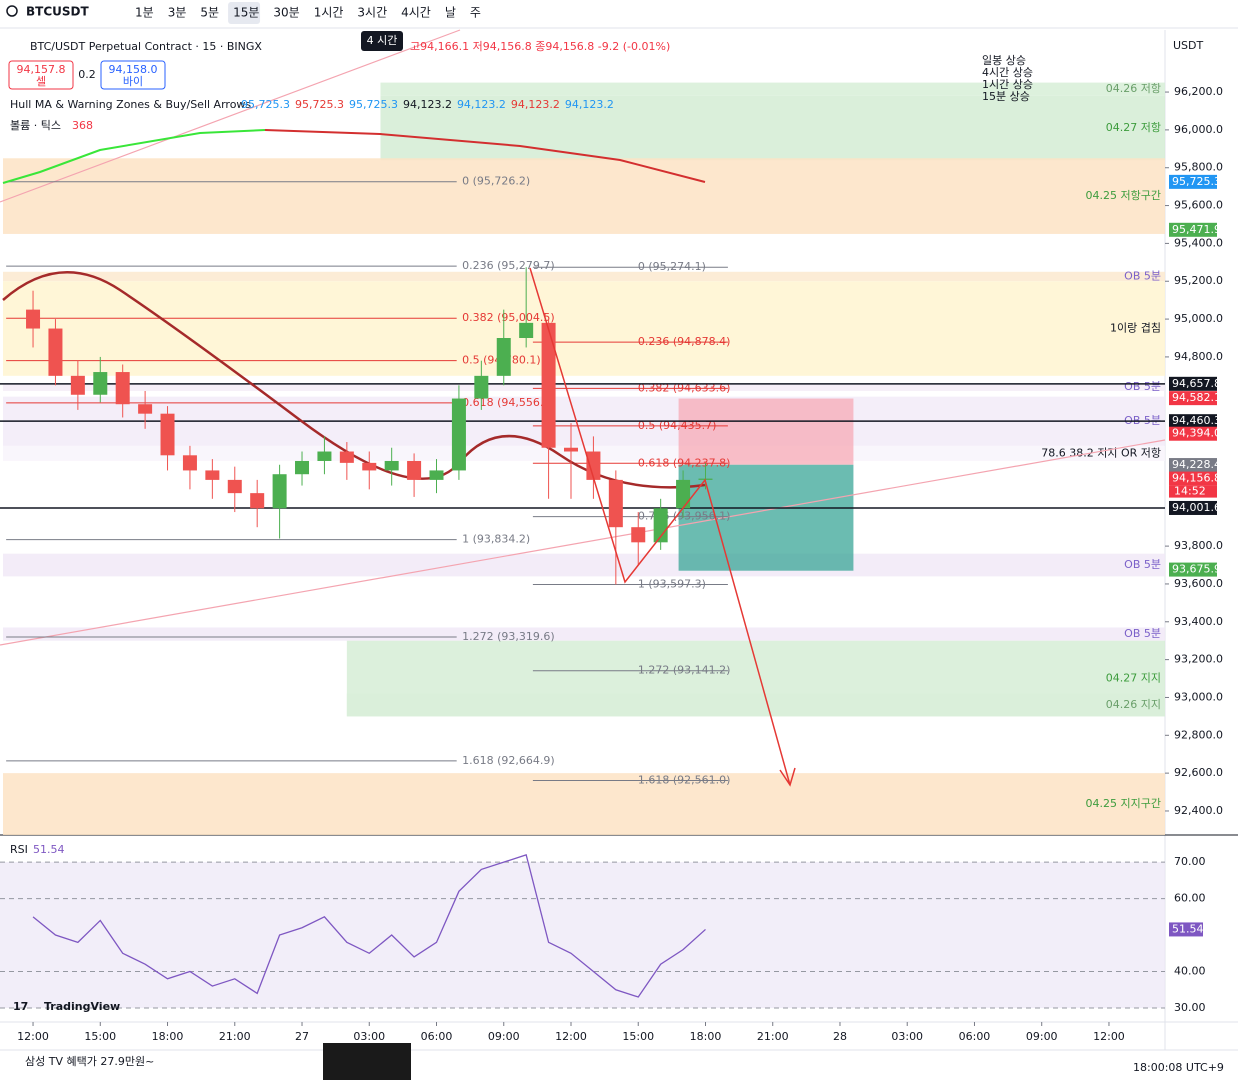  Describe the element at coordinates (1123, 803) in the screenshot. I see `zone-label: 04.25 지지구간` at that location.